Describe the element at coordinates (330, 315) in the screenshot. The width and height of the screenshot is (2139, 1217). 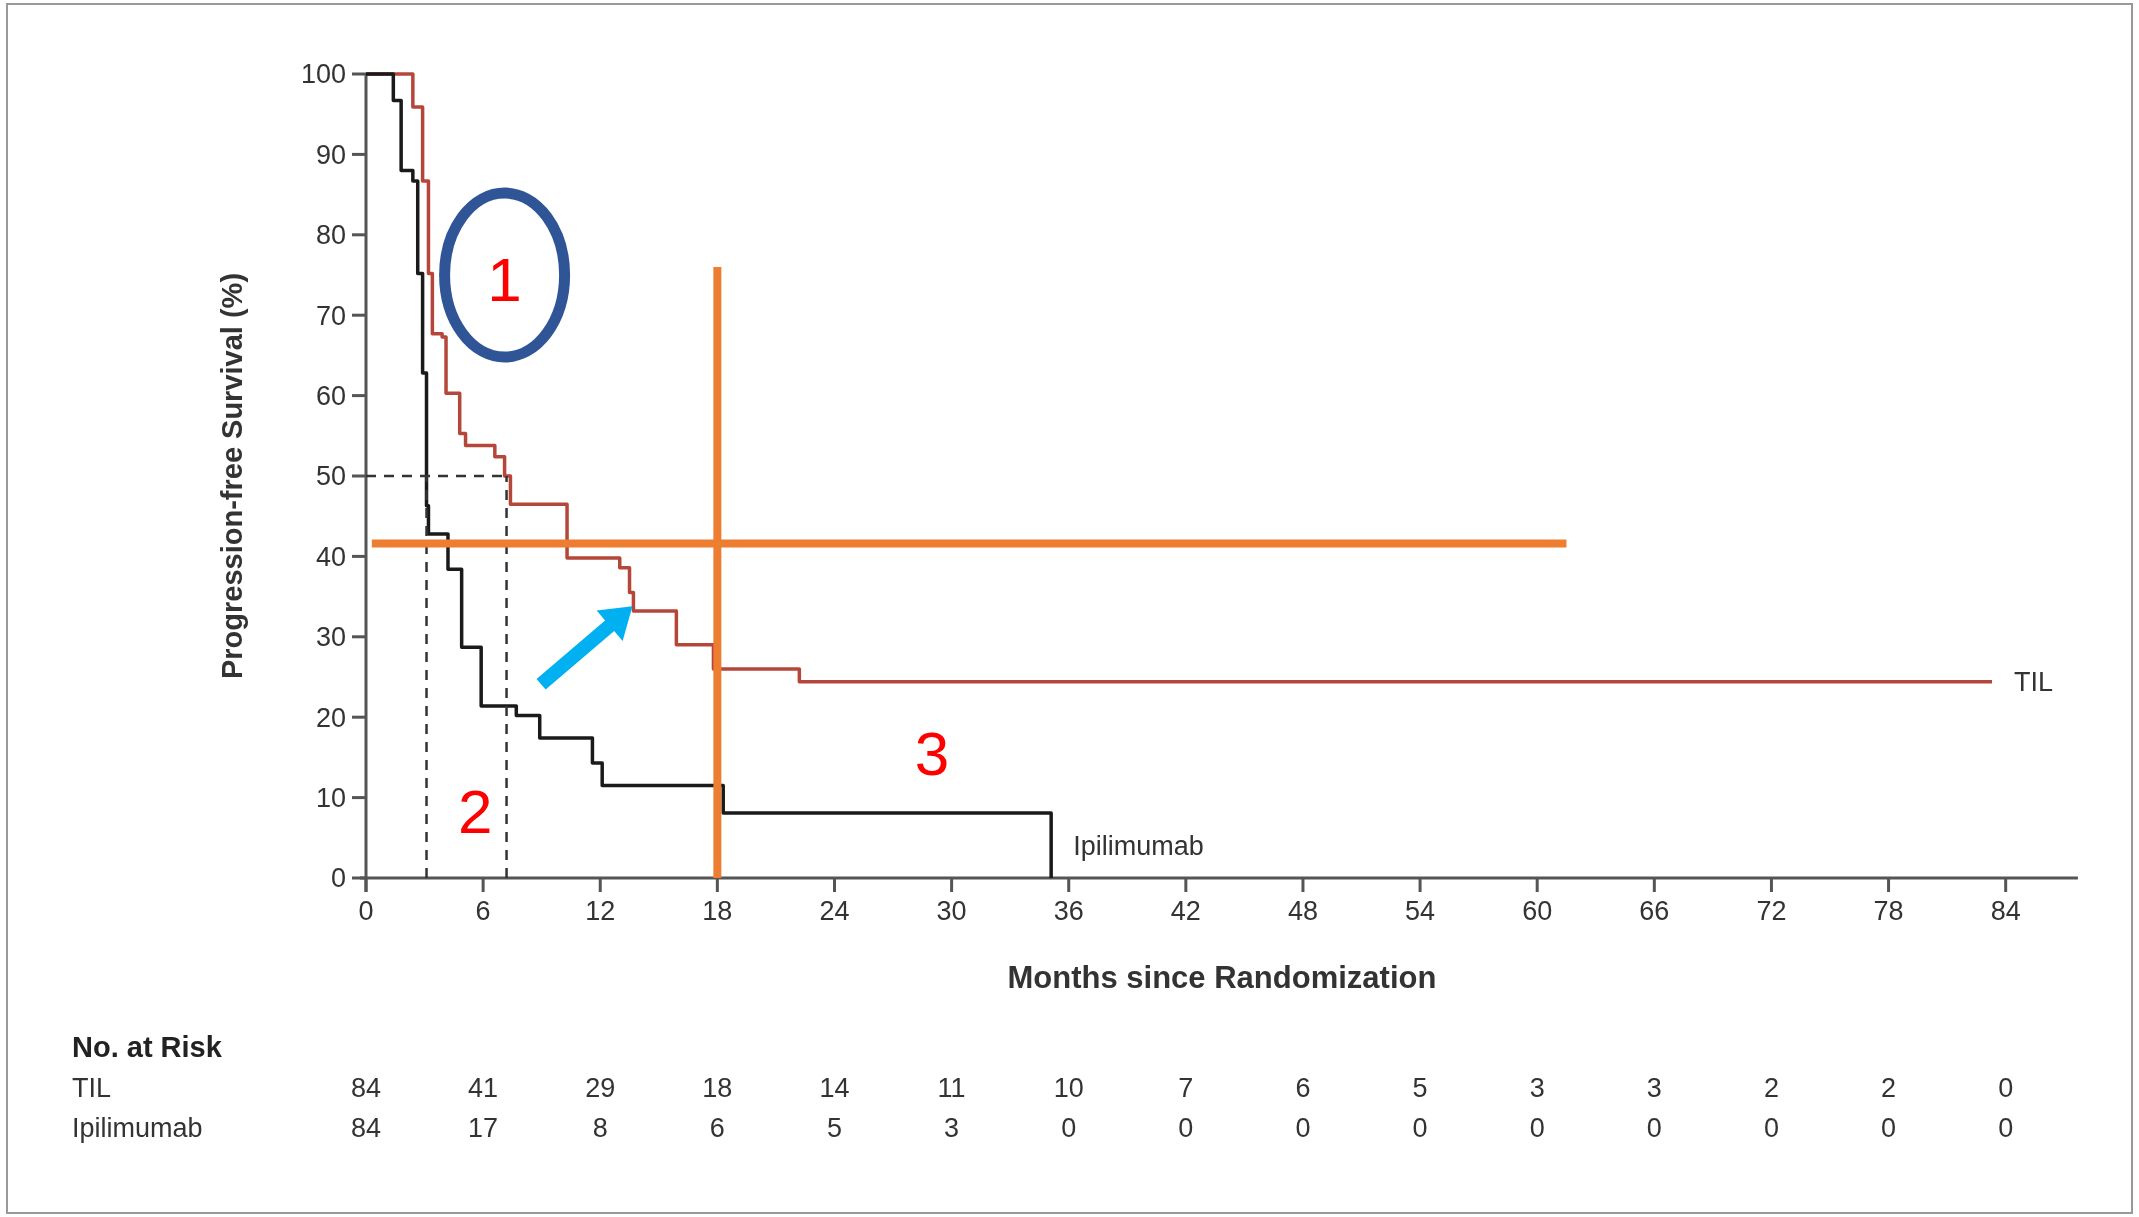
I see `y-tick-label: 70` at that location.